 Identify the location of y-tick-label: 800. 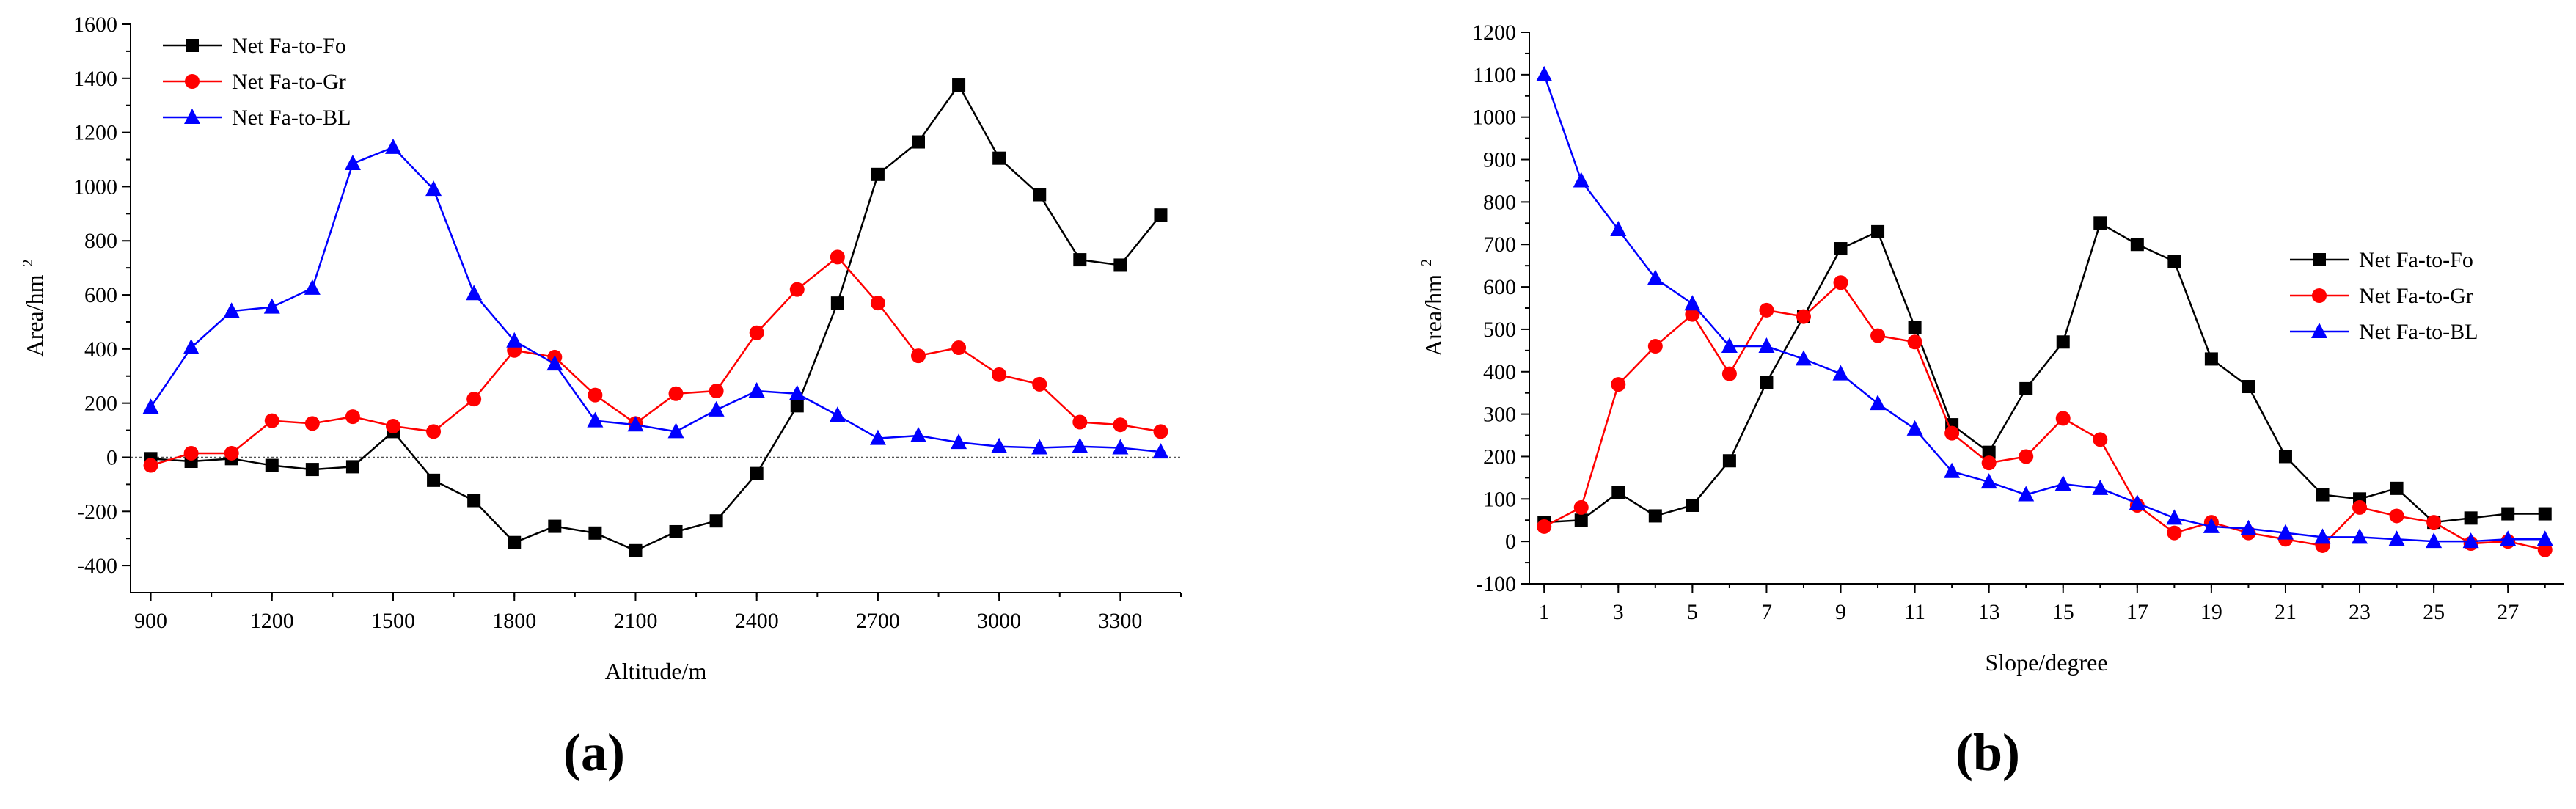
(100, 241).